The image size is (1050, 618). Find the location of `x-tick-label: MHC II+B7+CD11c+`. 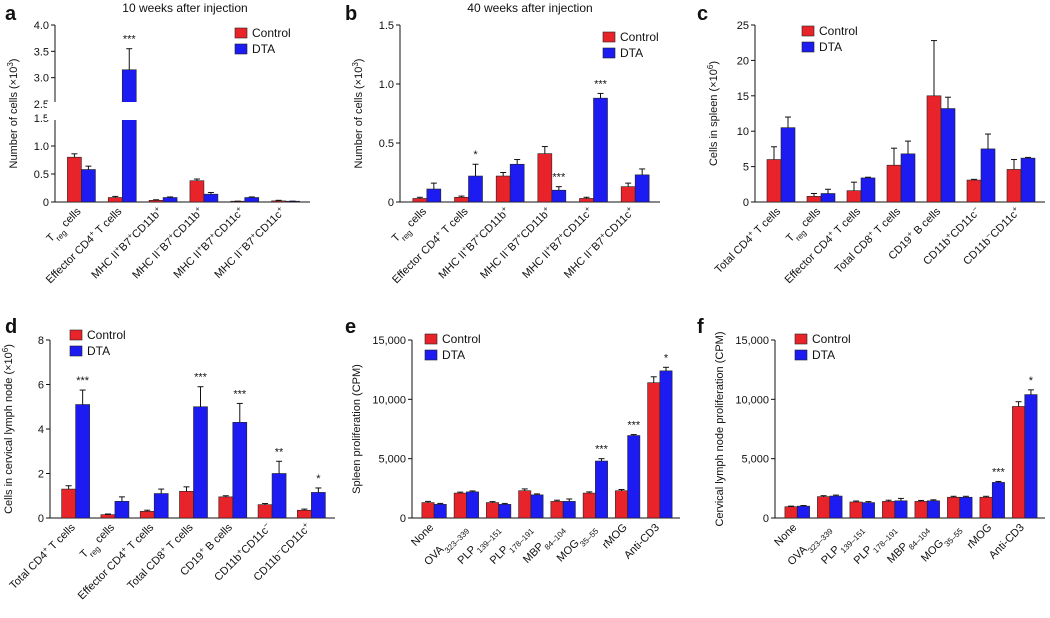

x-tick-label: MHC II+B7+CD11c+ is located at coordinates (208, 242).